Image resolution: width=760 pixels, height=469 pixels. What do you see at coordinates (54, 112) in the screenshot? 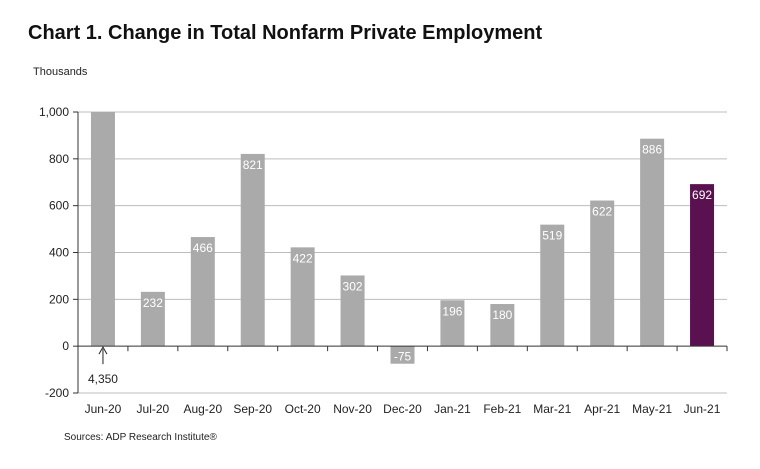
I see `y-tick-label: 1,000` at bounding box center [54, 112].